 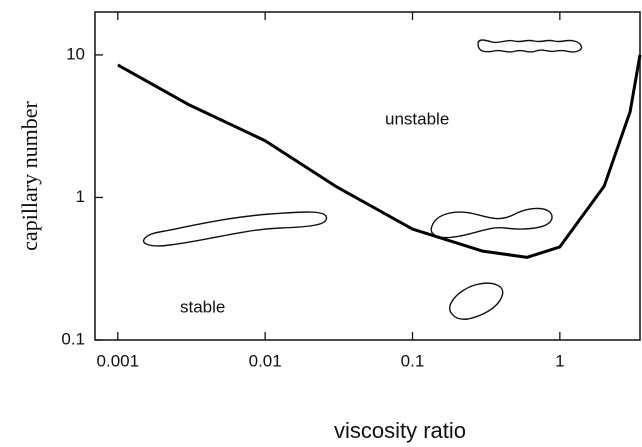 I want to click on region-label: stable, so click(x=202, y=306).